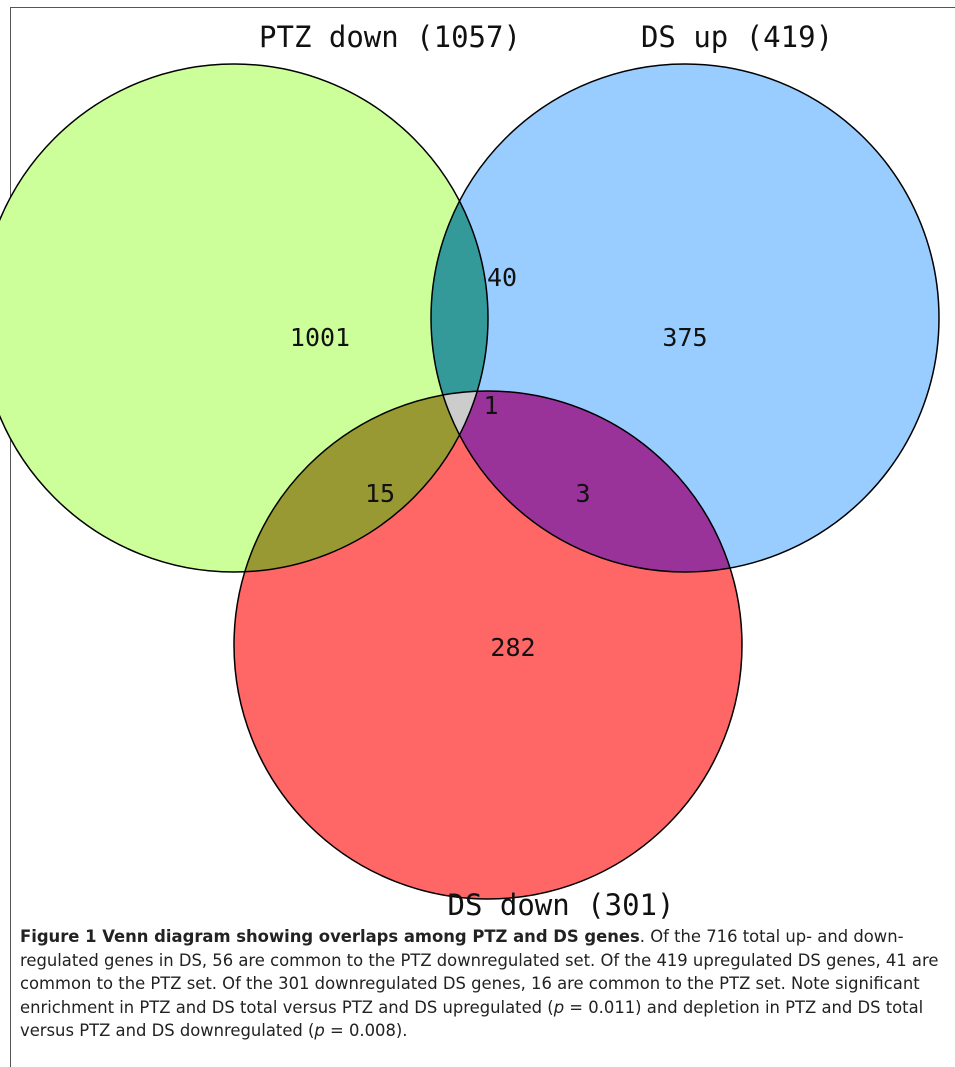 The image size is (955, 1067). I want to click on caption-p-symbol-2: p, so click(319, 1030).